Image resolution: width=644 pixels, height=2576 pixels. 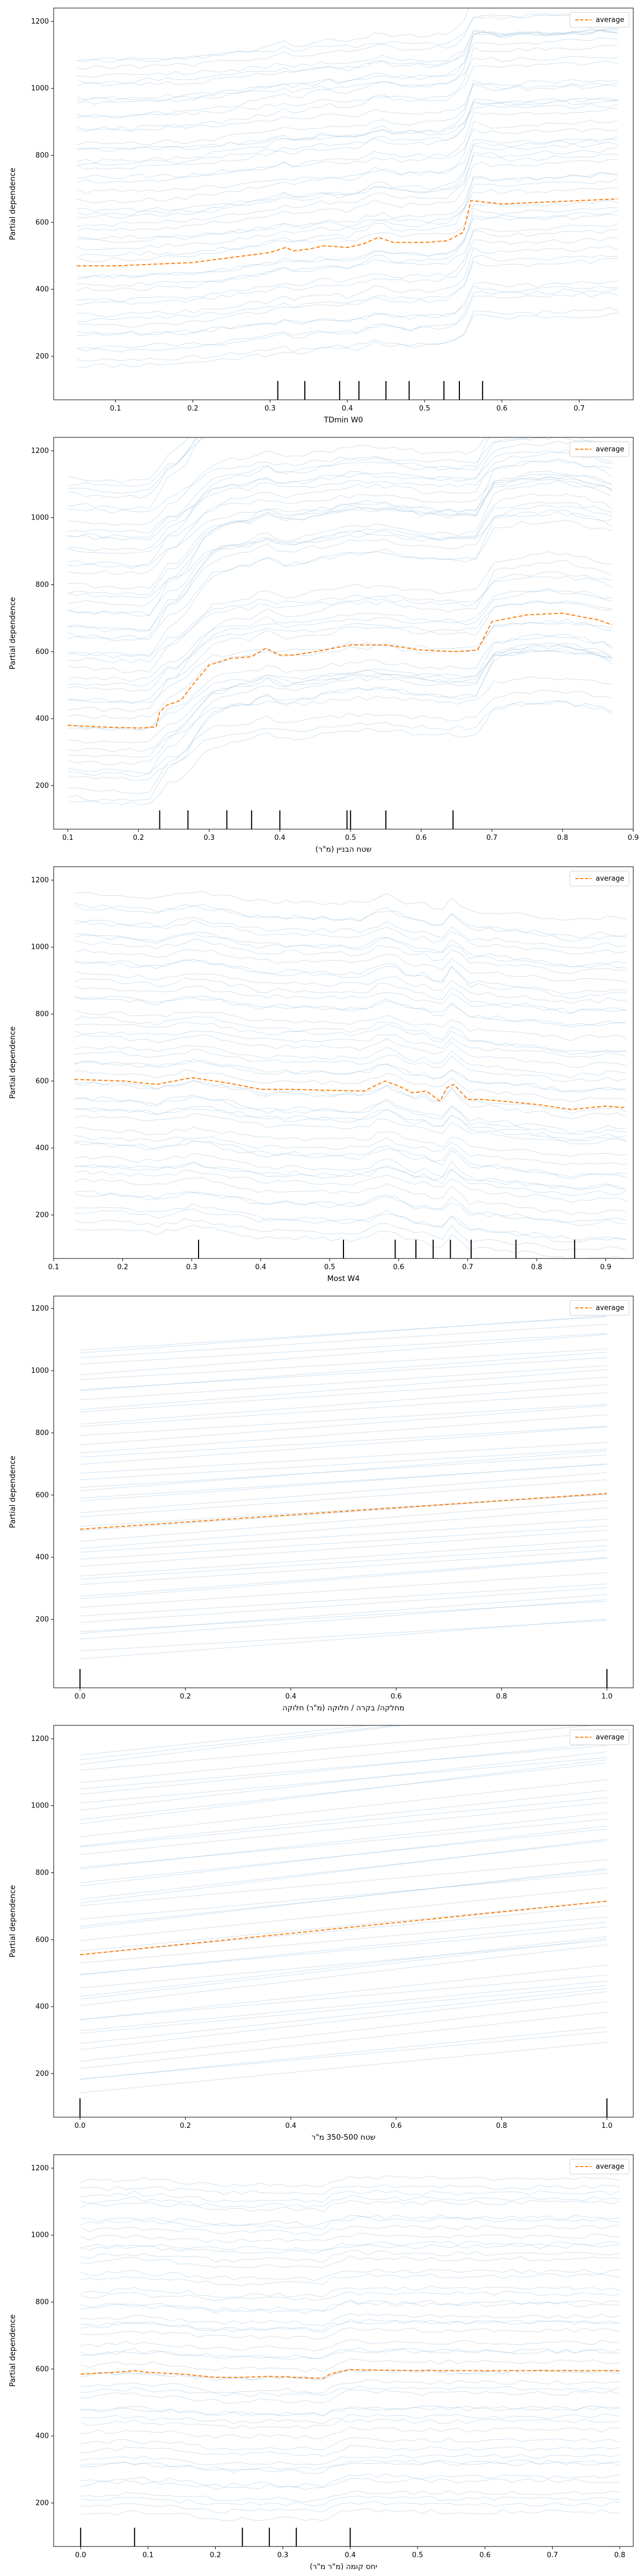 What do you see at coordinates (633, 838) in the screenshot?
I see `x-tick-label: 0.9` at bounding box center [633, 838].